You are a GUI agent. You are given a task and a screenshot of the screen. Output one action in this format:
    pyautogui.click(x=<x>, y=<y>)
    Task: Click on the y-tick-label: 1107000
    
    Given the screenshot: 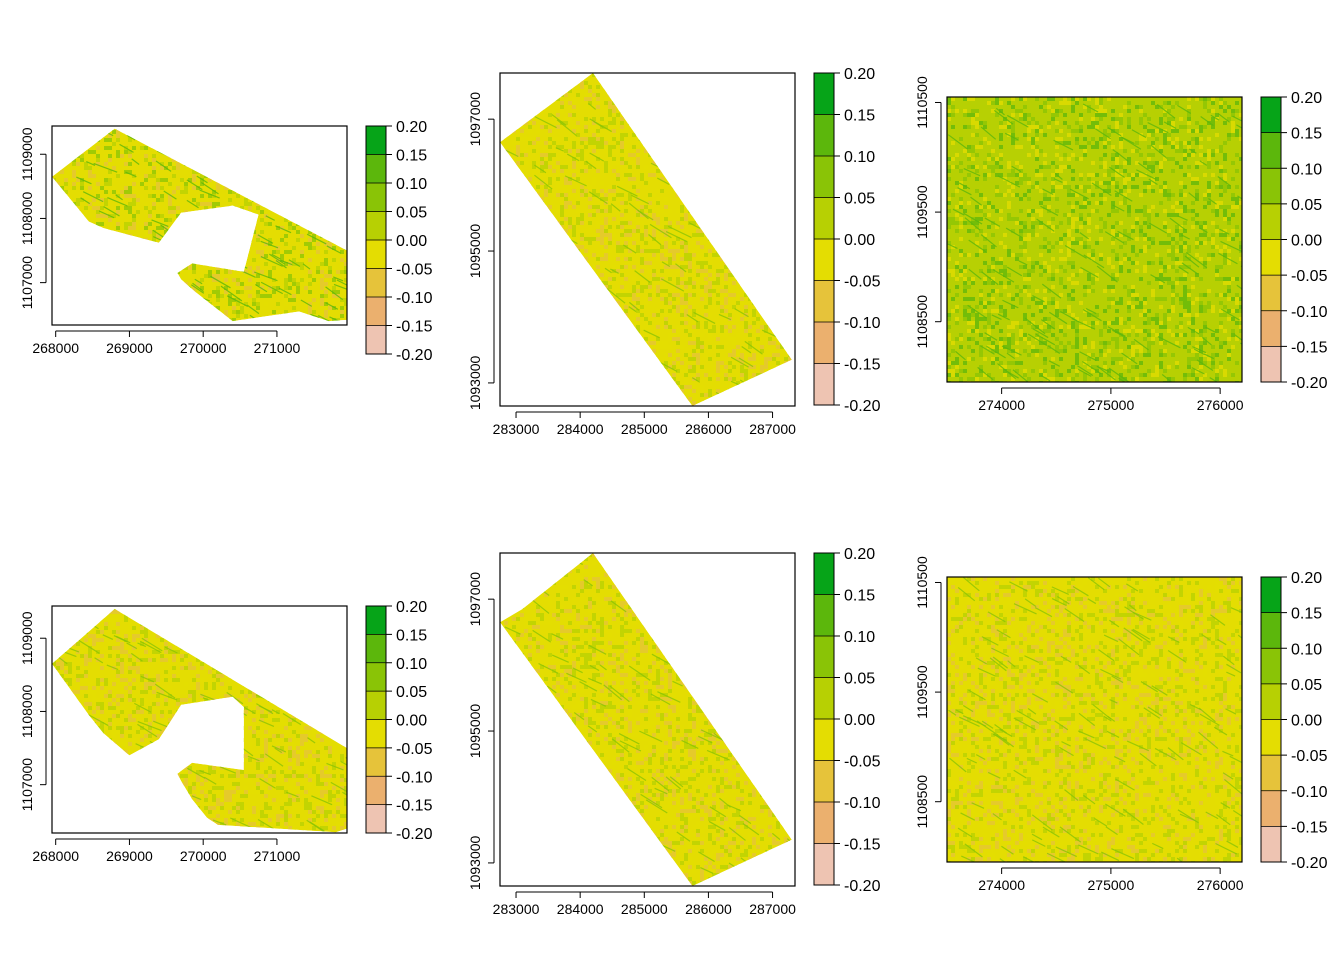 What is the action you would take?
    pyautogui.click(x=27, y=785)
    